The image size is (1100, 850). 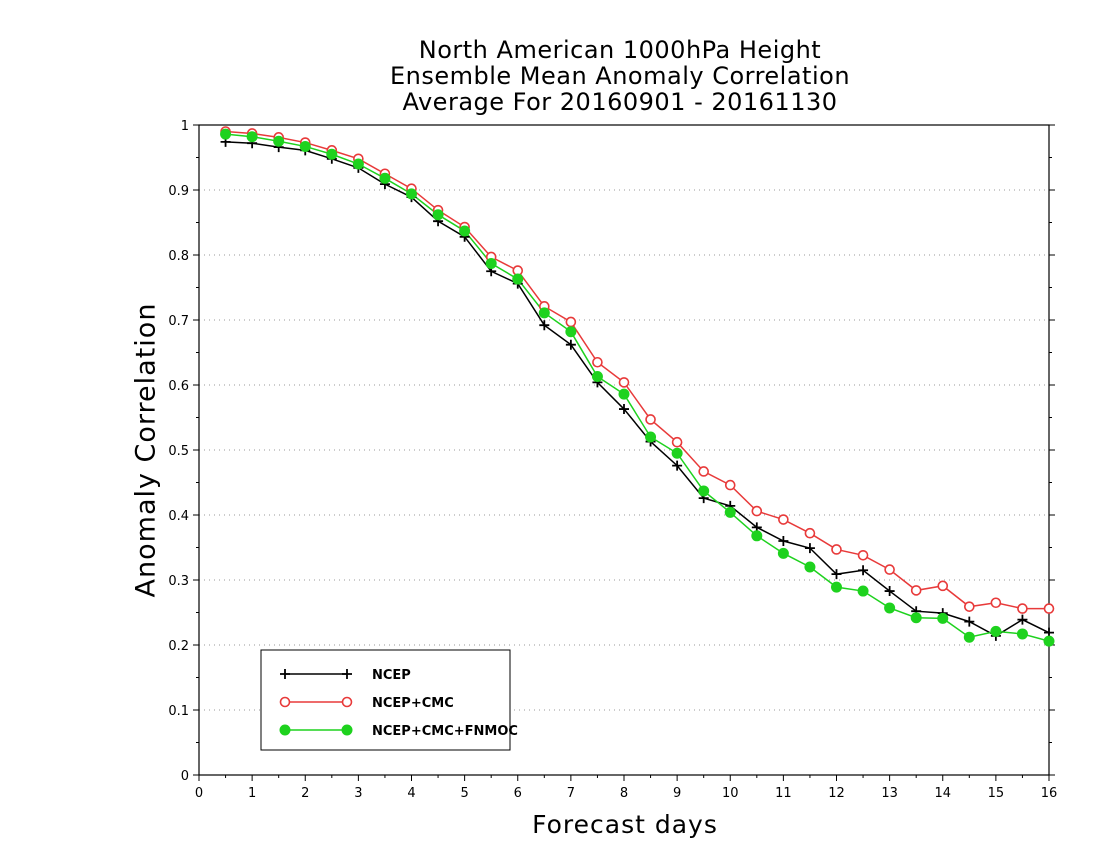 I want to click on x-tick-label: 8, so click(x=624, y=793).